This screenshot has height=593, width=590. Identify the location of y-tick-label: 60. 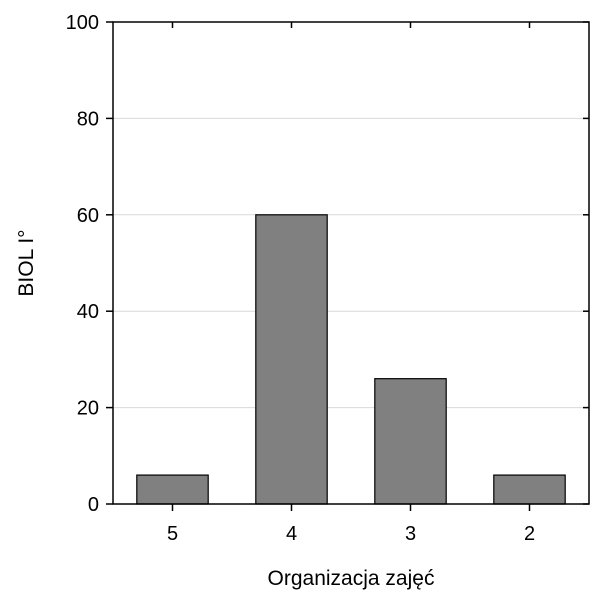
(88, 216).